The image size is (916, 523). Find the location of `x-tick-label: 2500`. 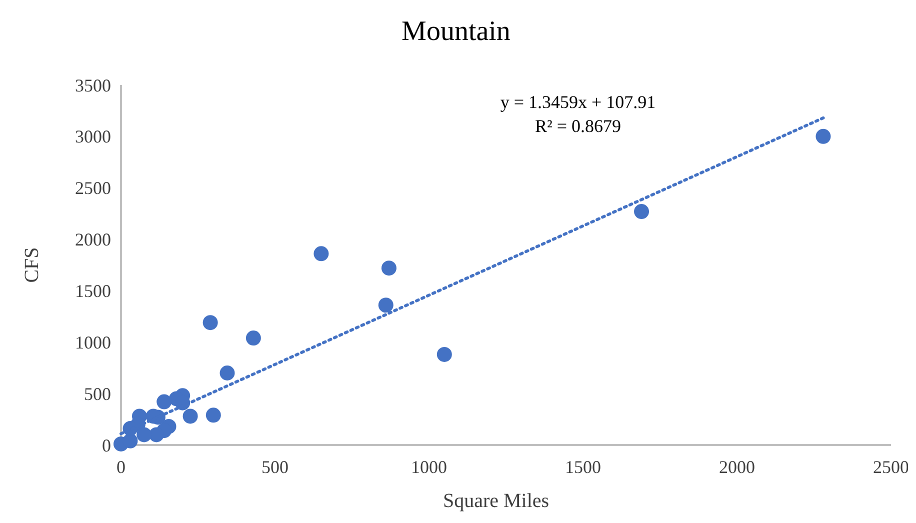

x-tick-label: 2500 is located at coordinates (891, 467).